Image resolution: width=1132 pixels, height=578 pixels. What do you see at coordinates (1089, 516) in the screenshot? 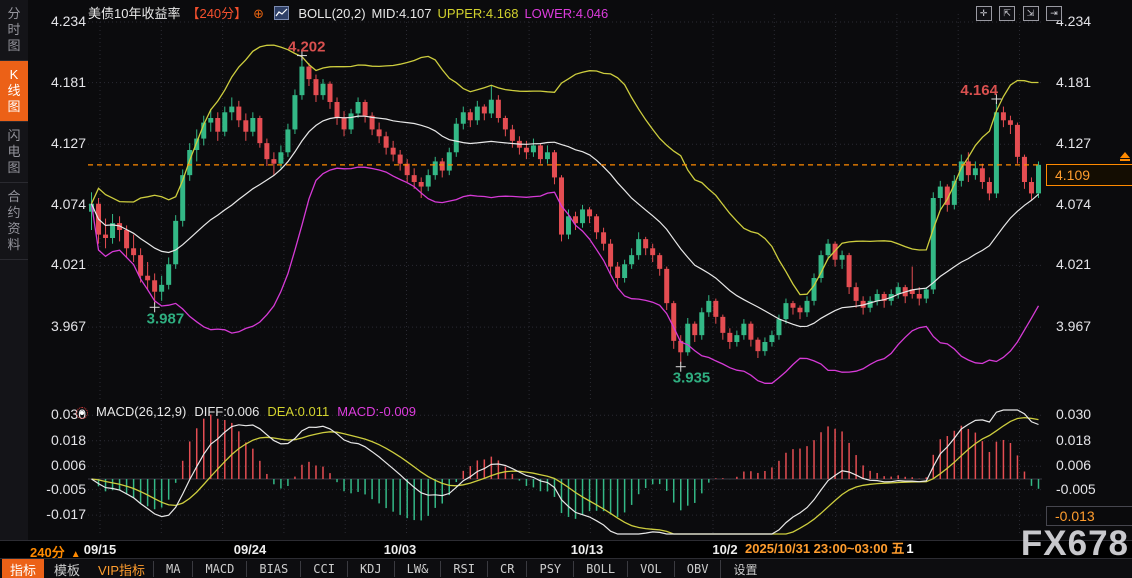
I see `macd-current-value-box: -0.013` at bounding box center [1089, 516].